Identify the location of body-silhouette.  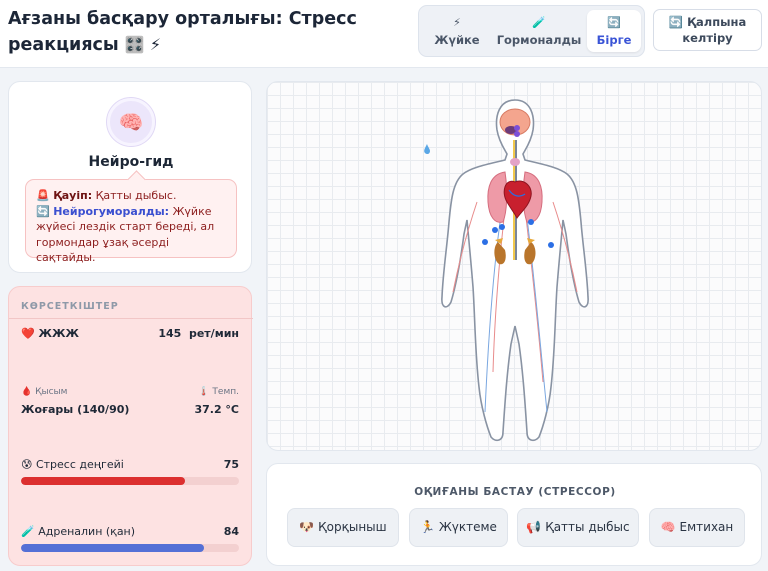
(515, 270).